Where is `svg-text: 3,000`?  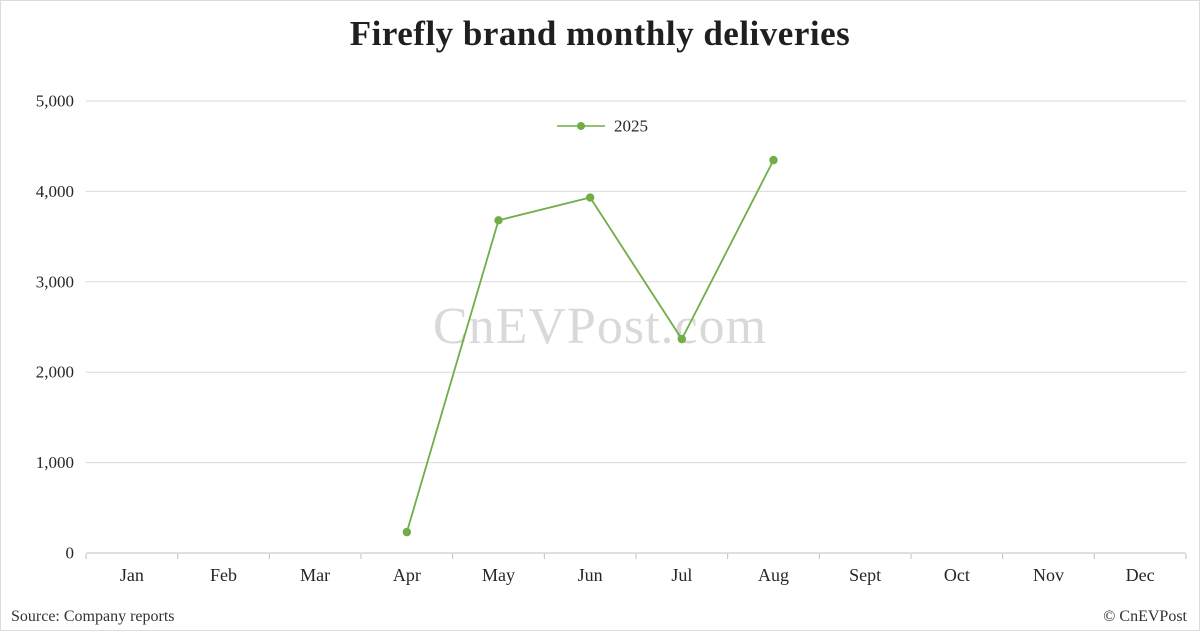 svg-text: 3,000 is located at coordinates (55, 281).